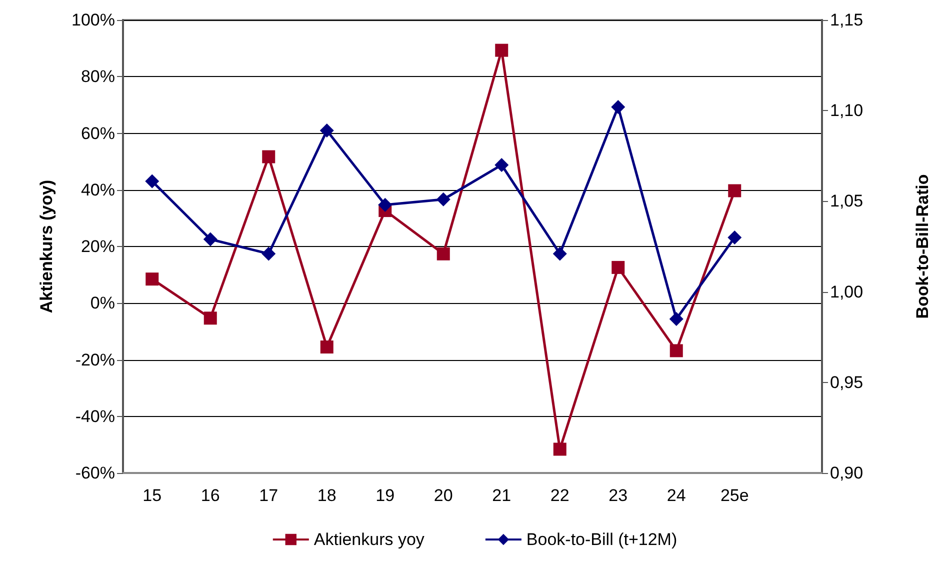  I want to click on x-tick-label: 15, so click(152, 495).